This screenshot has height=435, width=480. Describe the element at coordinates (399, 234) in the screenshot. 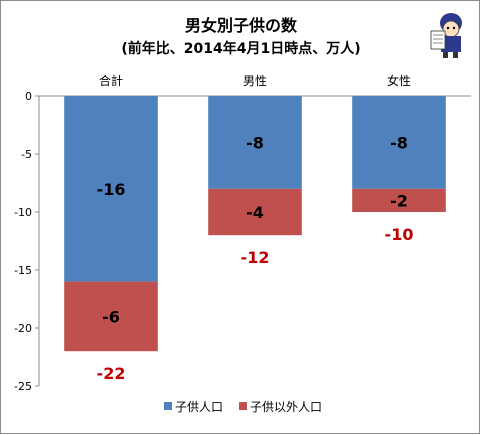

I see `total-label: -10` at that location.